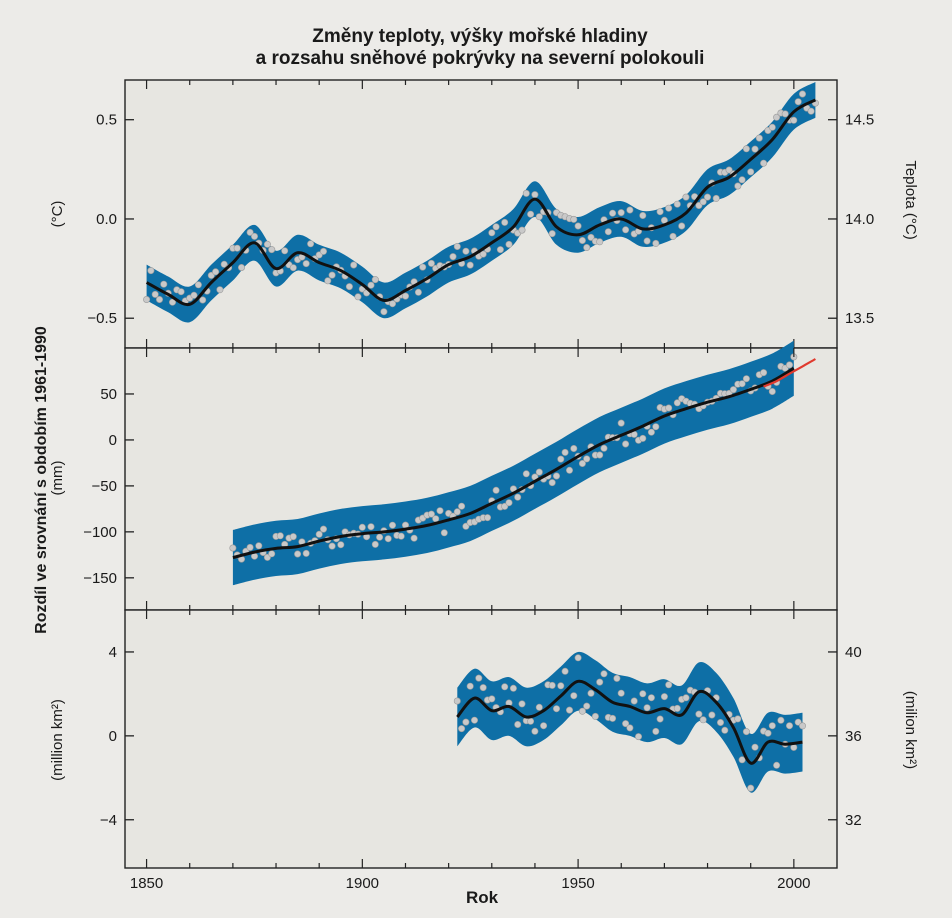  What do you see at coordinates (113, 652) in the screenshot?
I see `snow_cover-ytick-left-label: 4` at bounding box center [113, 652].